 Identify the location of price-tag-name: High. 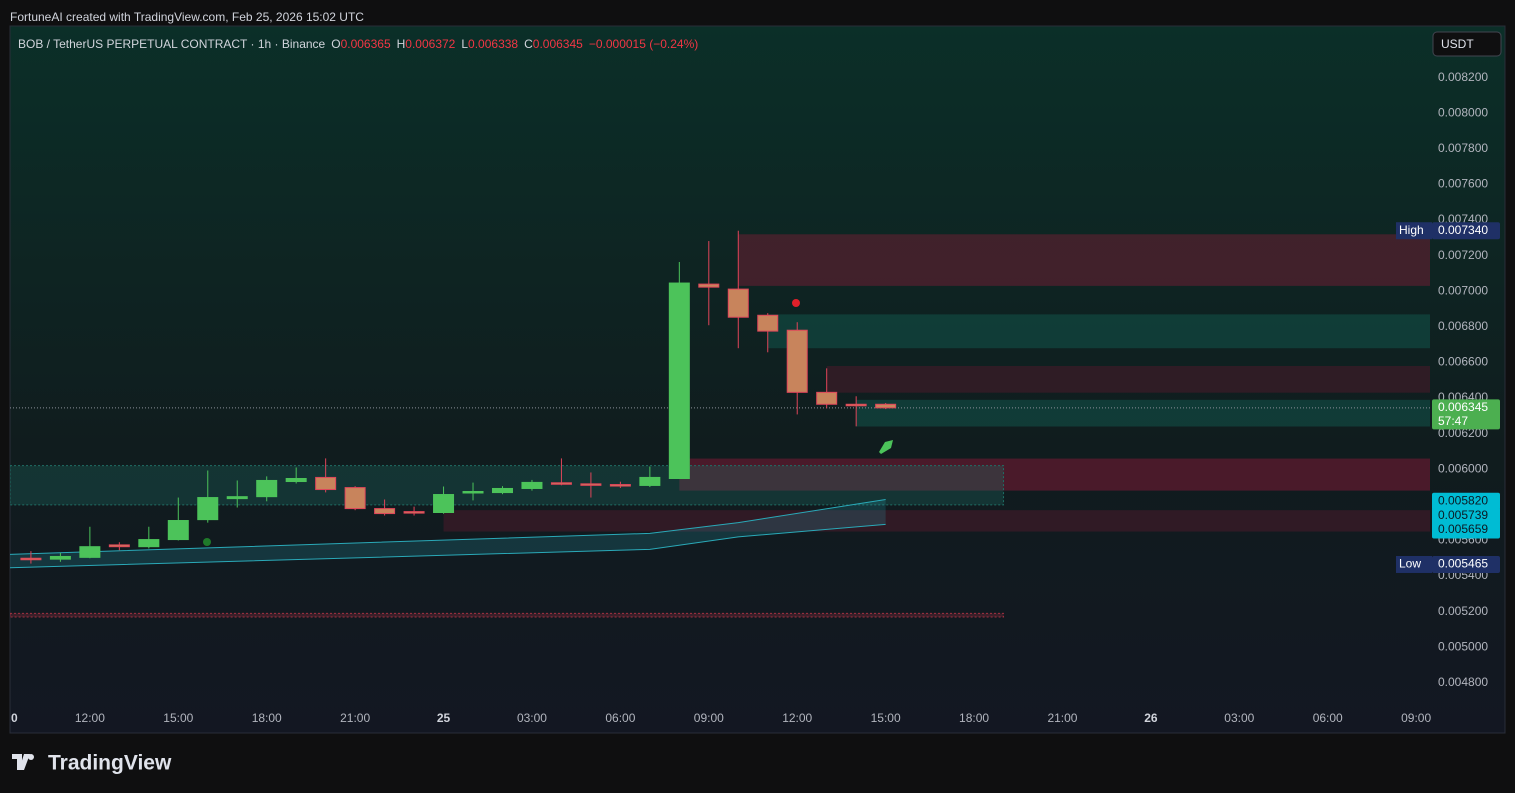
(1411, 230).